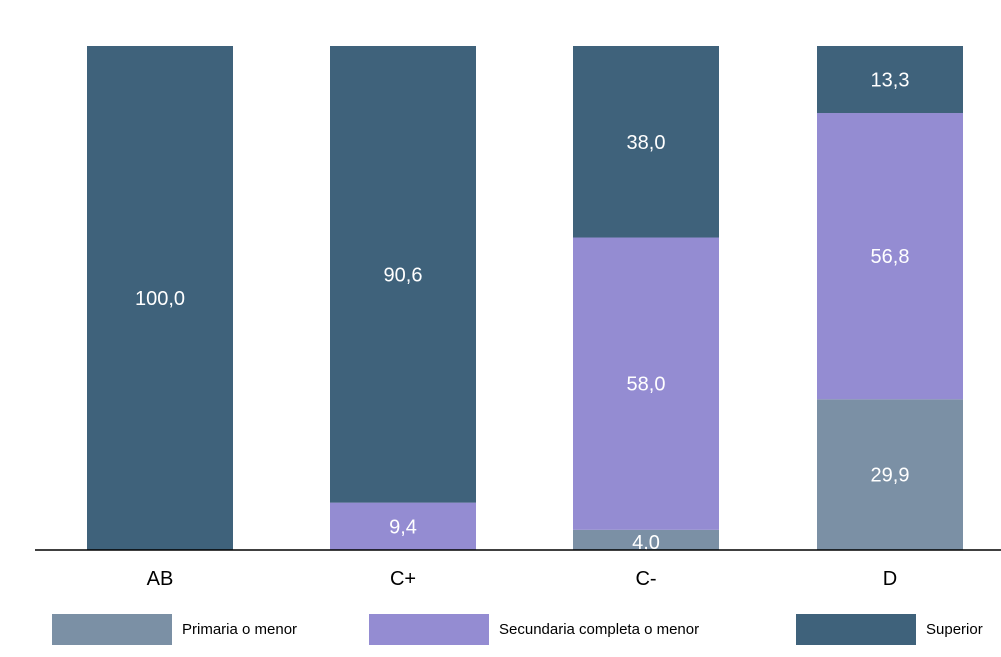 The width and height of the screenshot is (1001, 657). I want to click on legend-swatch-secundaria, so click(429, 629).